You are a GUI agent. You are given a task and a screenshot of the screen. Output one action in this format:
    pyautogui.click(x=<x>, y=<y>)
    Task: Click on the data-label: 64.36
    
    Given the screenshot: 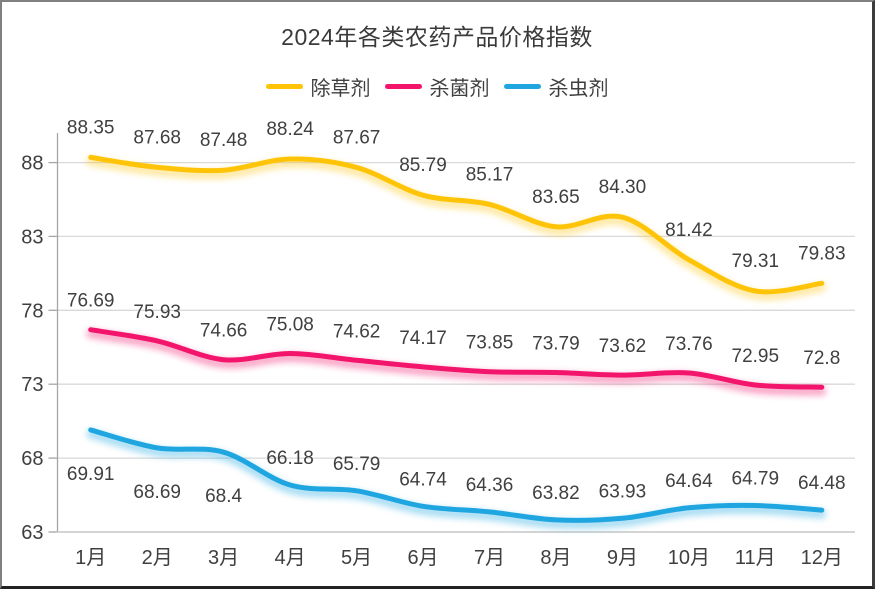 What is the action you would take?
    pyautogui.click(x=490, y=485)
    